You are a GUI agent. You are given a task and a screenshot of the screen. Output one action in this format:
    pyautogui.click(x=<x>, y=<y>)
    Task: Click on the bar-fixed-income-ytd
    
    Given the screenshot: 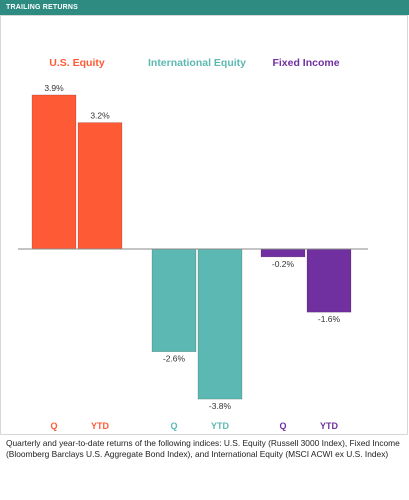 What is the action you would take?
    pyautogui.click(x=329, y=280)
    